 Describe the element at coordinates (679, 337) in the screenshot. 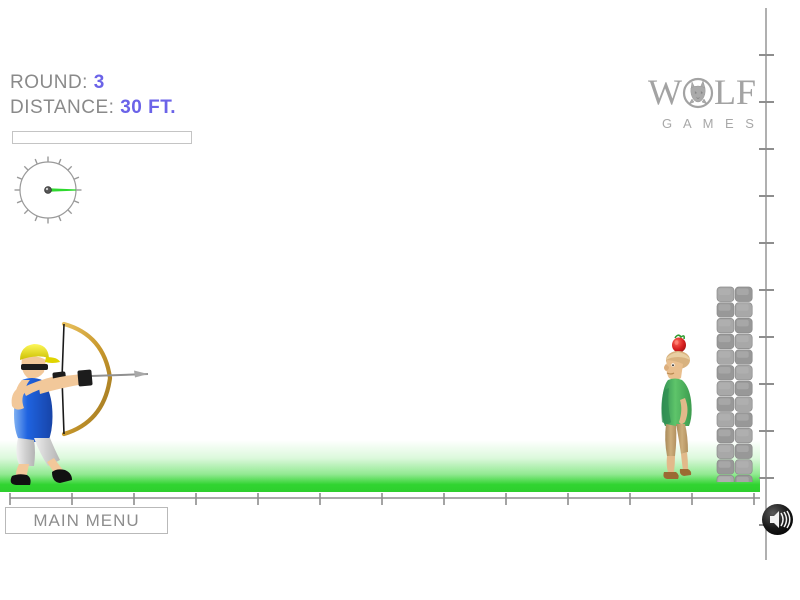

I see `apple-leaf` at that location.